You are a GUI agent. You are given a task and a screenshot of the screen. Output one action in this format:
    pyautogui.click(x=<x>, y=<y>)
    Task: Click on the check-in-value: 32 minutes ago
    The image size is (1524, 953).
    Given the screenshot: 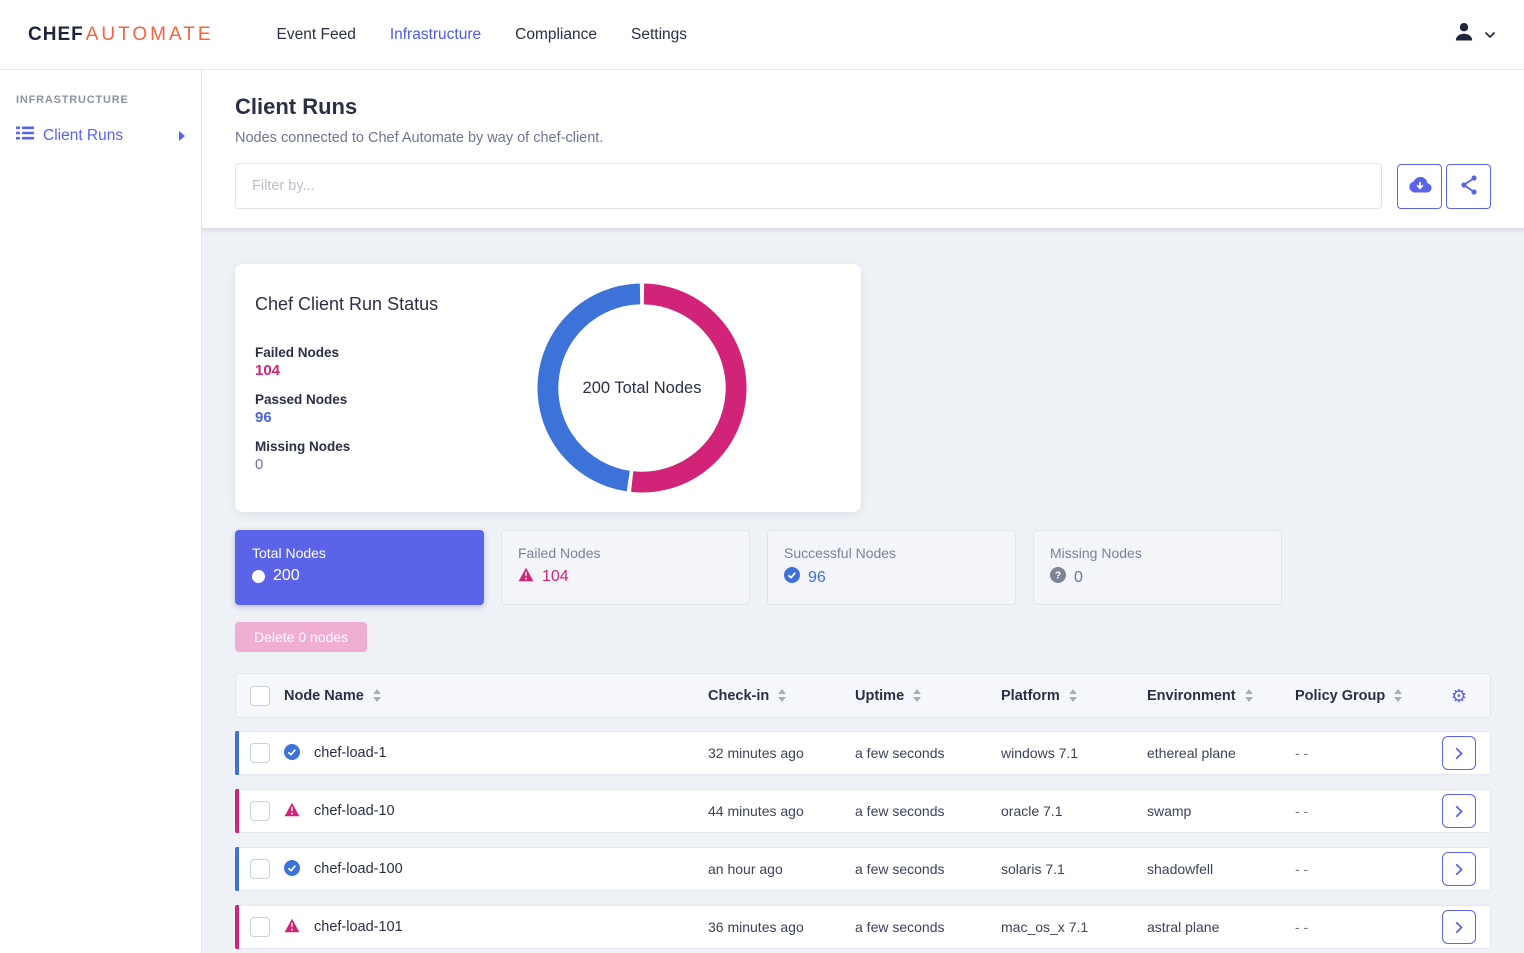 What is the action you would take?
    pyautogui.click(x=756, y=753)
    